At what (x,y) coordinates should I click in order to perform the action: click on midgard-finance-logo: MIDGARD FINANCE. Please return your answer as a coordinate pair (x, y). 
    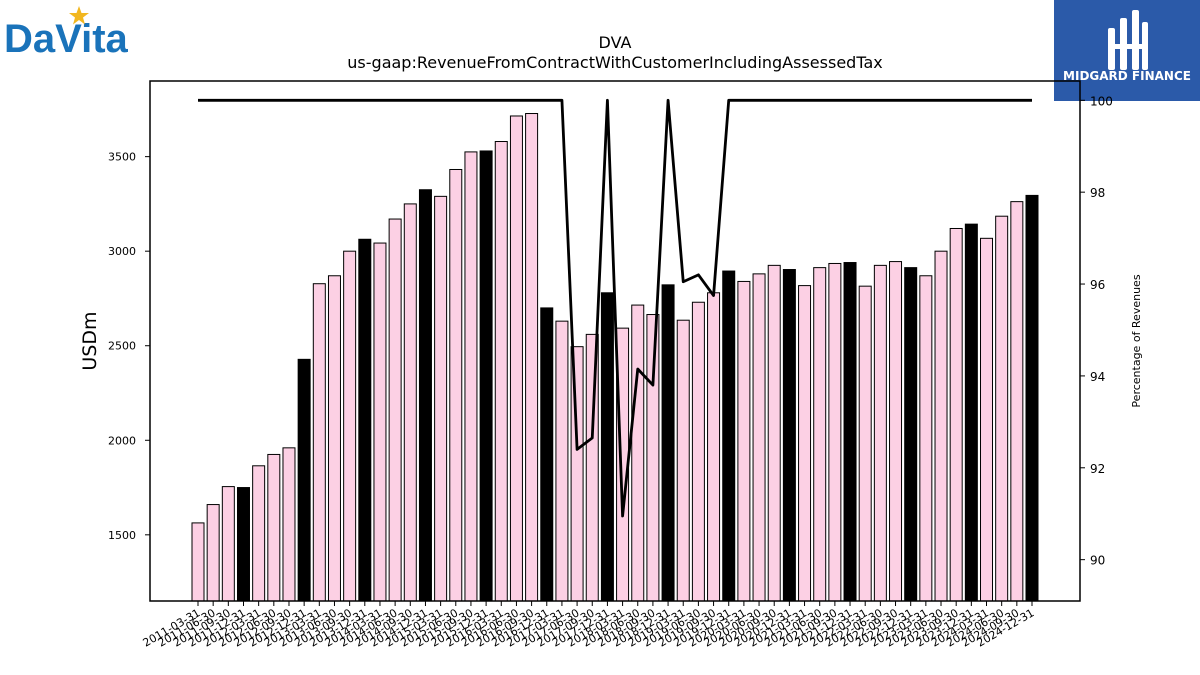
    Looking at the image, I should click on (1127, 50).